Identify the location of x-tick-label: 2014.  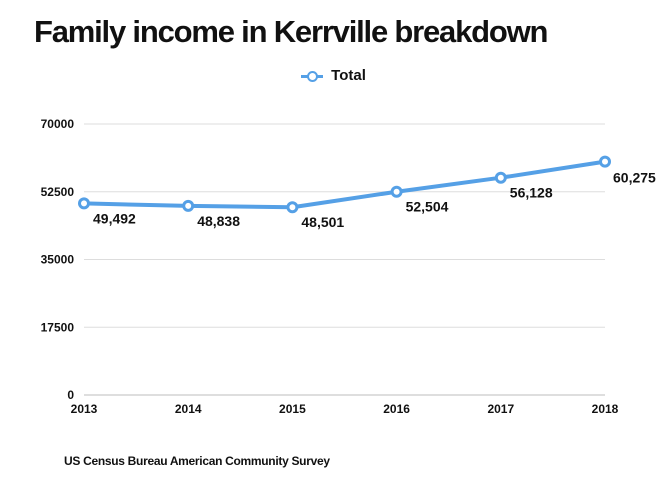
(188, 409).